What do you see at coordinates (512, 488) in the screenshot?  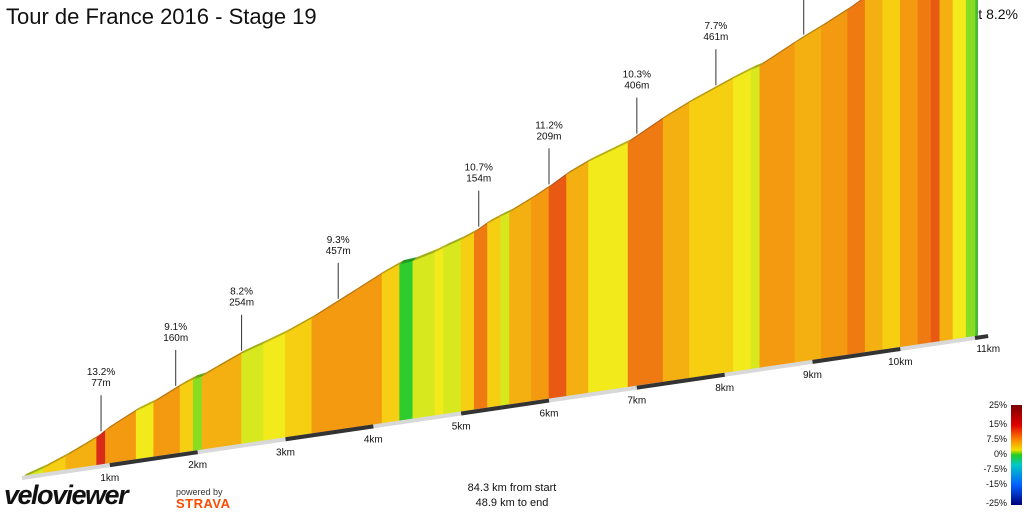 I see `distance-from-start: 84.3 km from start` at bounding box center [512, 488].